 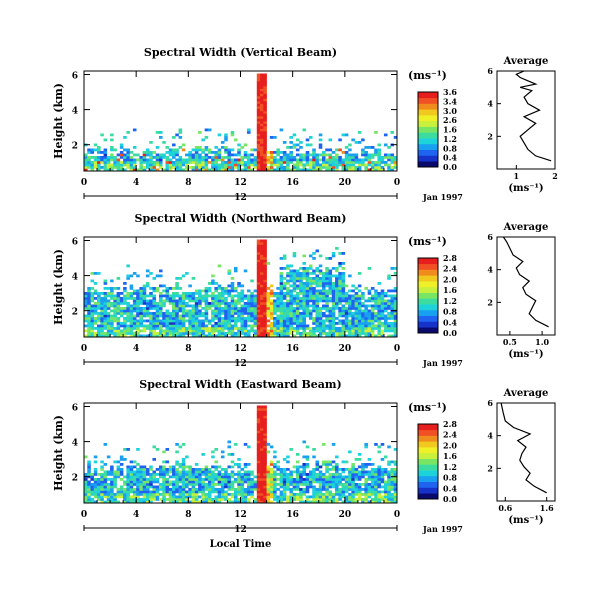 I want to click on x-tick-label: 0, so click(x=397, y=183).